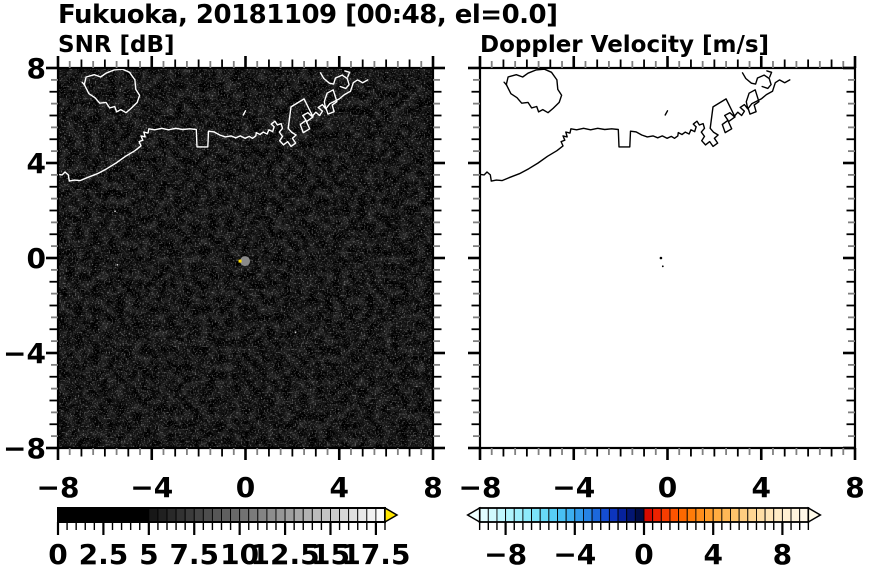 This screenshot has height=570, width=870. Describe the element at coordinates (24, 353) in the screenshot. I see `y-axis-tick-label: −4` at that location.